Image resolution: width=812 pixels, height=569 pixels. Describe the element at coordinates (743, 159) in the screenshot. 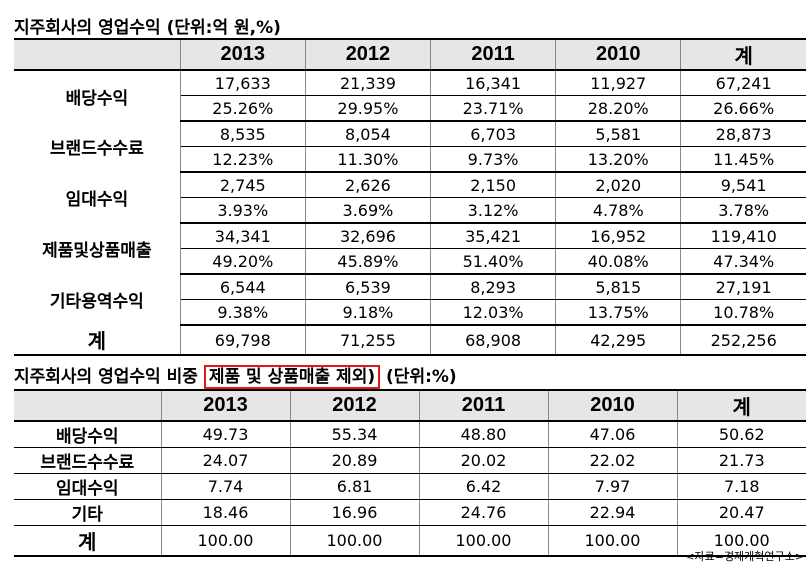

I see `percent-cell: 11.45%` at that location.